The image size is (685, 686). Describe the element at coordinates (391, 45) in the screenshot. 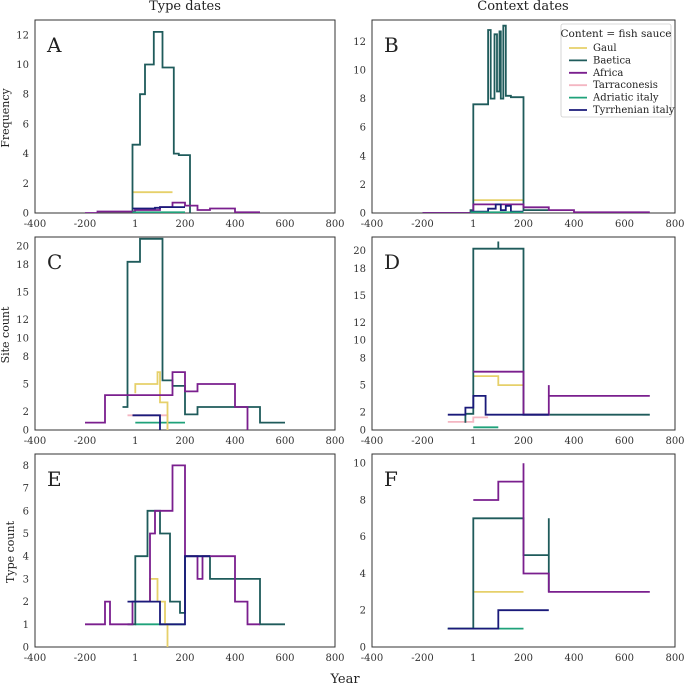

I see `panel-letter: B` at that location.